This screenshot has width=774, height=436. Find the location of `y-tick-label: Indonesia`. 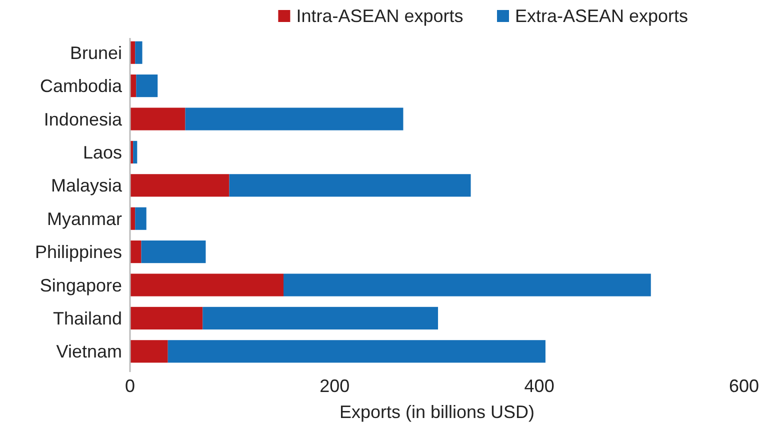

y-tick-label: Indonesia is located at coordinates (83, 119).